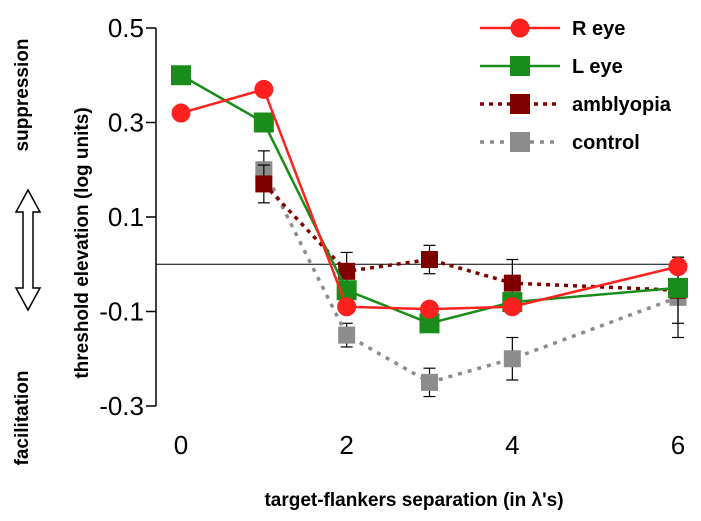 The width and height of the screenshot is (701, 521). Describe the element at coordinates (598, 29) in the screenshot. I see `legend-label: R eye` at that location.